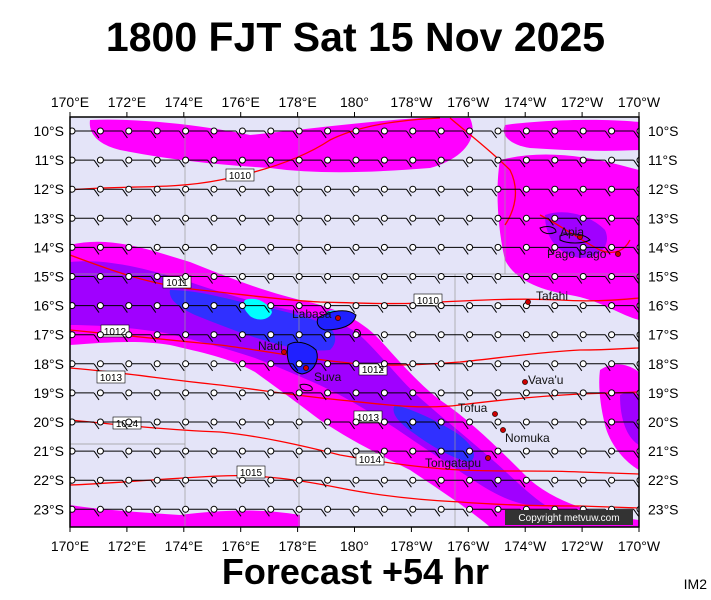  Describe the element at coordinates (473, 408) in the screenshot. I see `place-label: Tofua` at that location.